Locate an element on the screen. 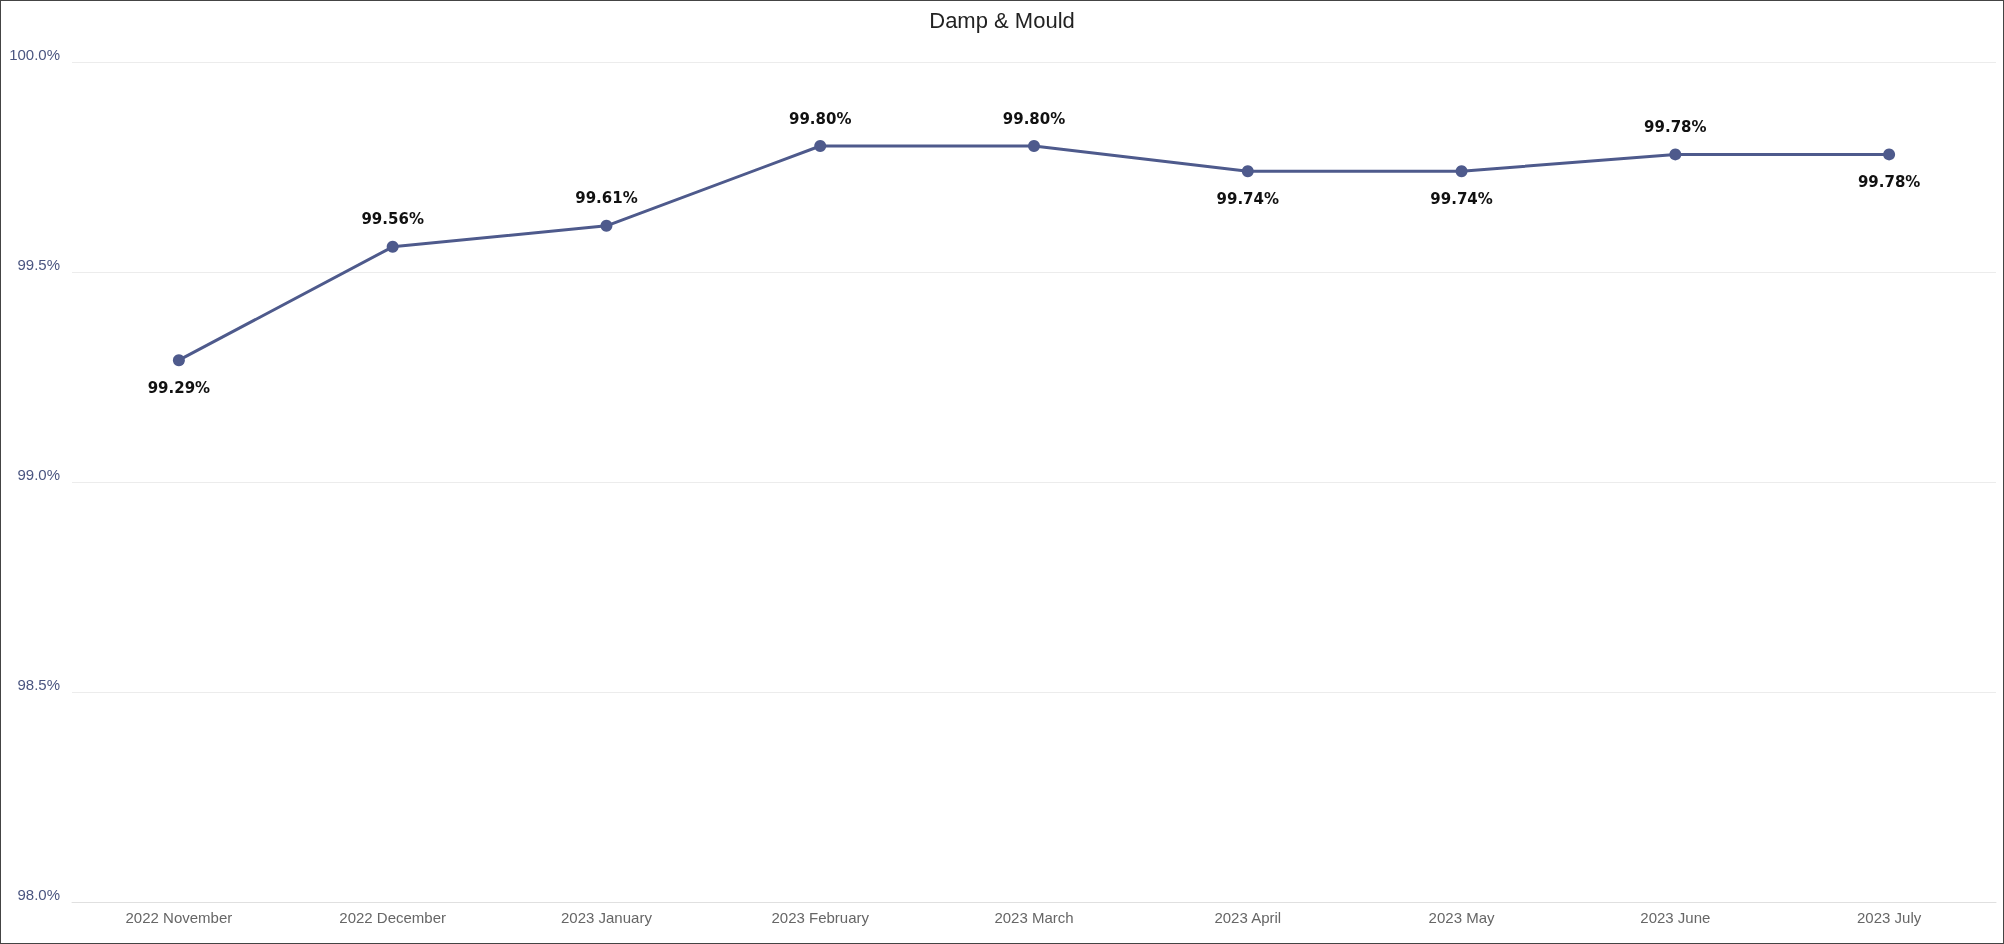 Image resolution: width=2004 pixels, height=944 pixels. y-tick-label: 98.0% is located at coordinates (38, 894).